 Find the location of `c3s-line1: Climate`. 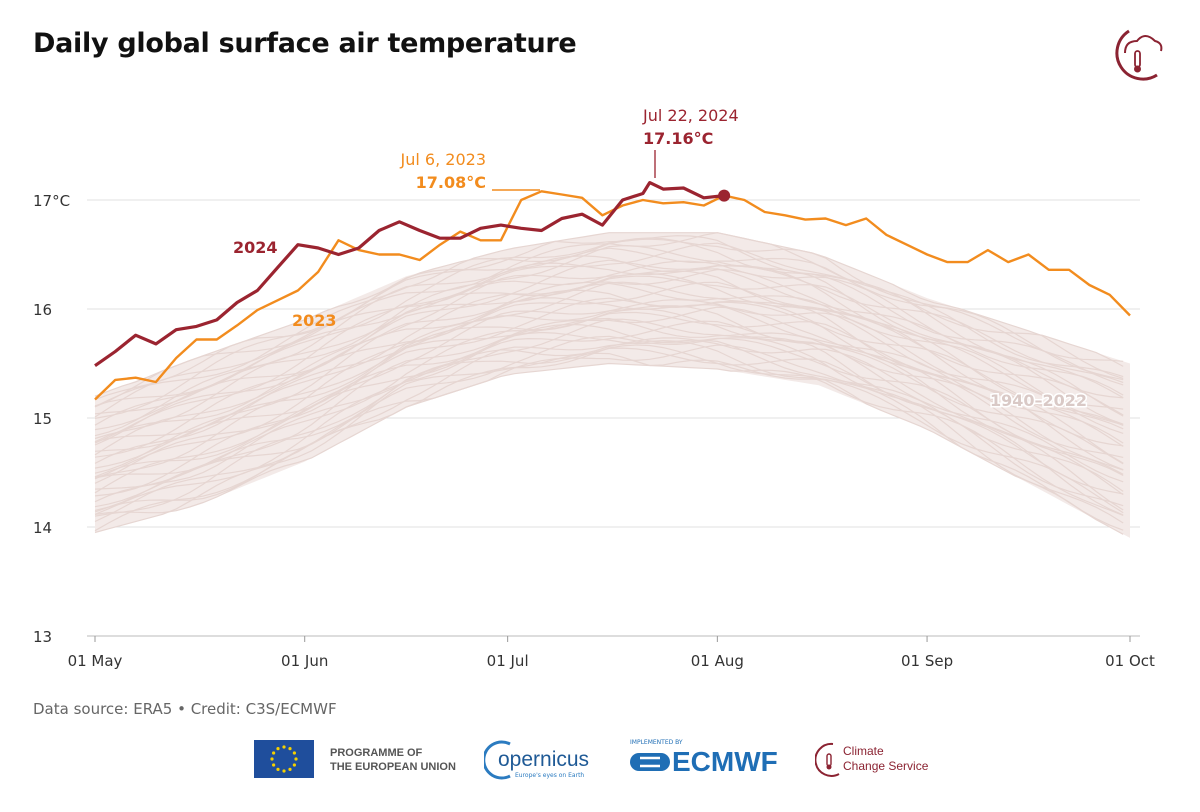

c3s-line1: Climate is located at coordinates (863, 751).